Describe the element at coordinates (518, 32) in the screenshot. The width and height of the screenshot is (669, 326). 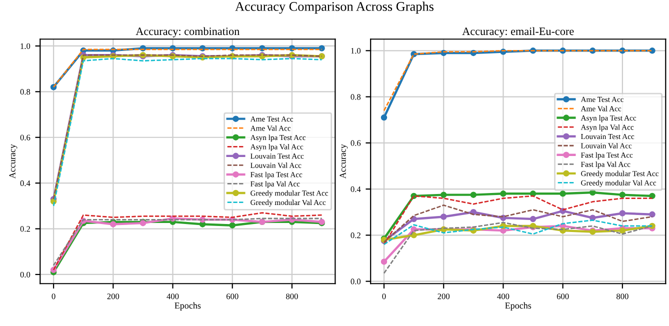
I see `chart-title: Accuracy: email-Eu-core` at that location.